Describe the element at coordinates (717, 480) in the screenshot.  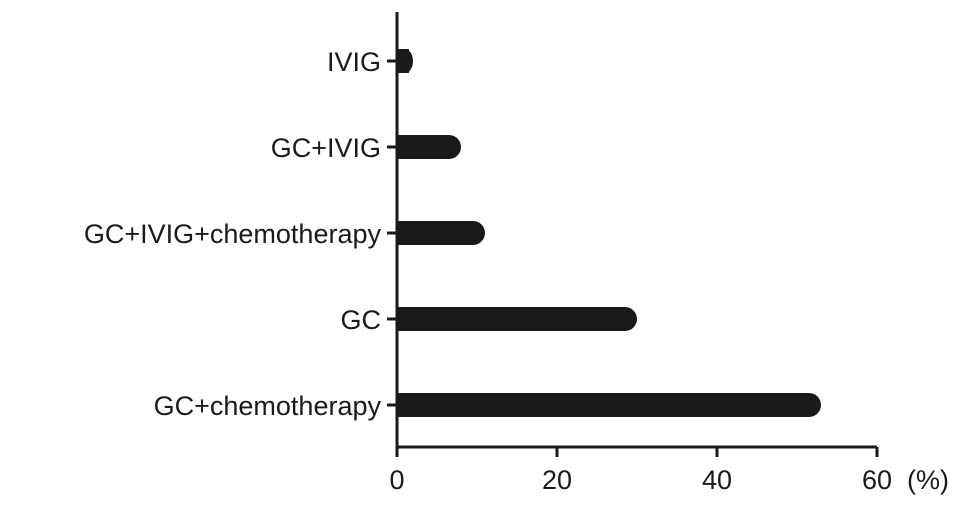
I see `x-tick-label: 40` at that location.